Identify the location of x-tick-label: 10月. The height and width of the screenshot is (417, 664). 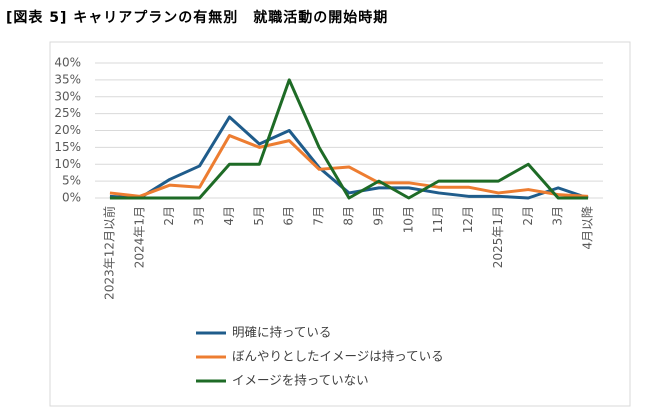
(408, 219).